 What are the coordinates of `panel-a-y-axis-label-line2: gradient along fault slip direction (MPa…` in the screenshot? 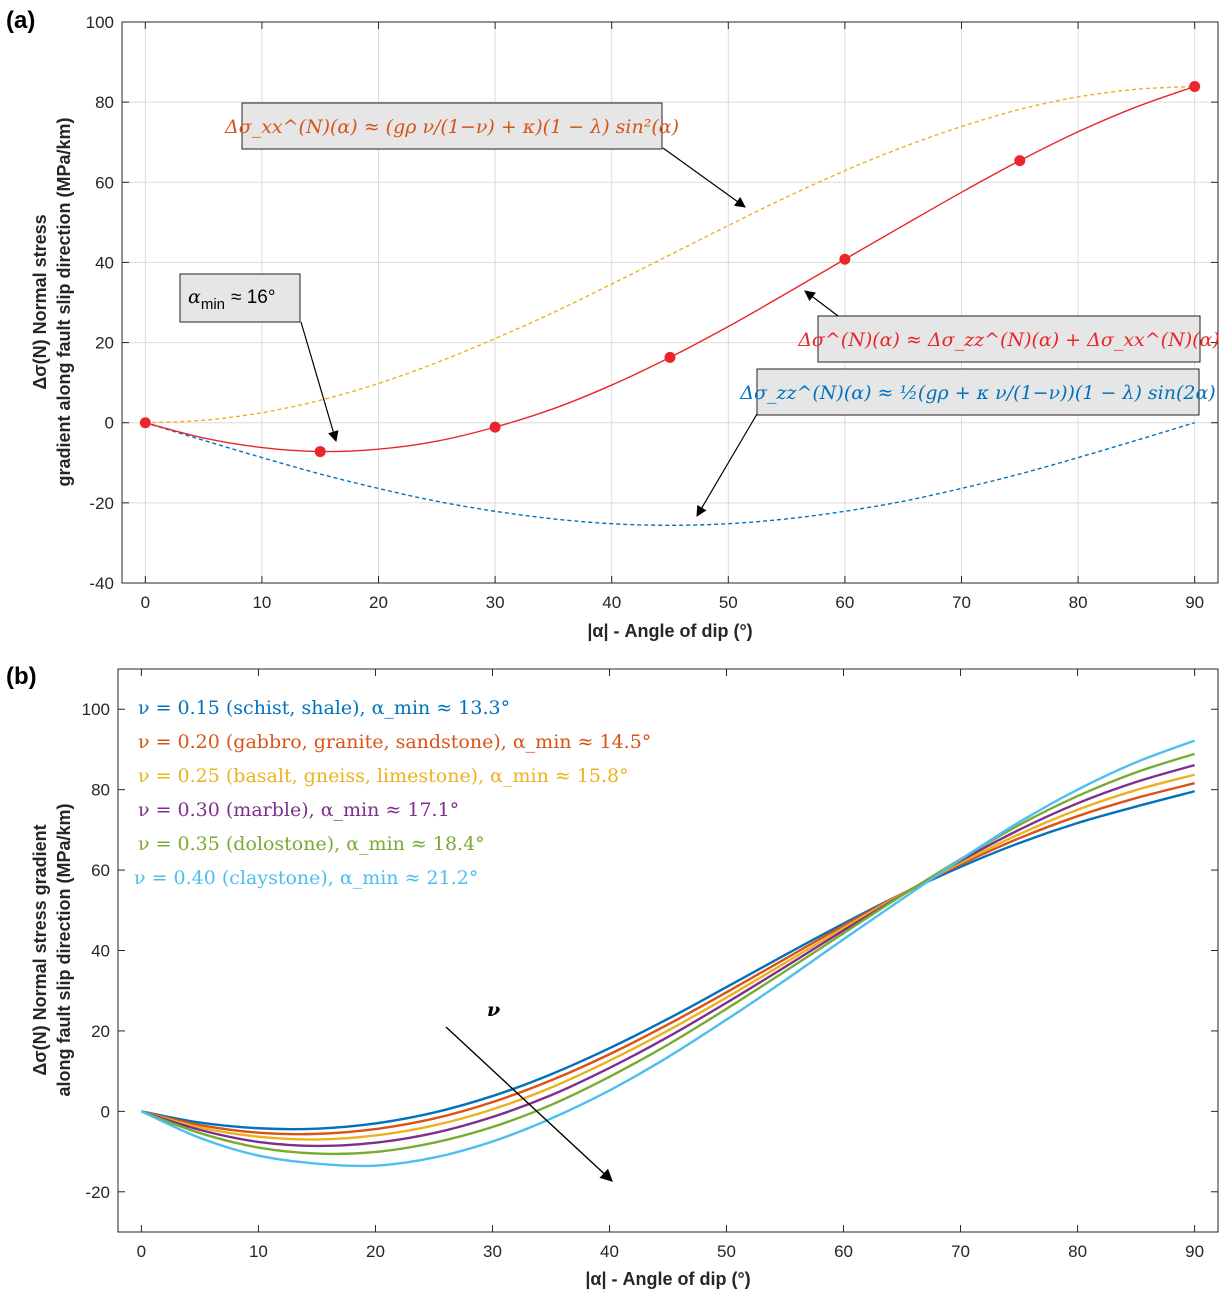 It's located at (64, 301).